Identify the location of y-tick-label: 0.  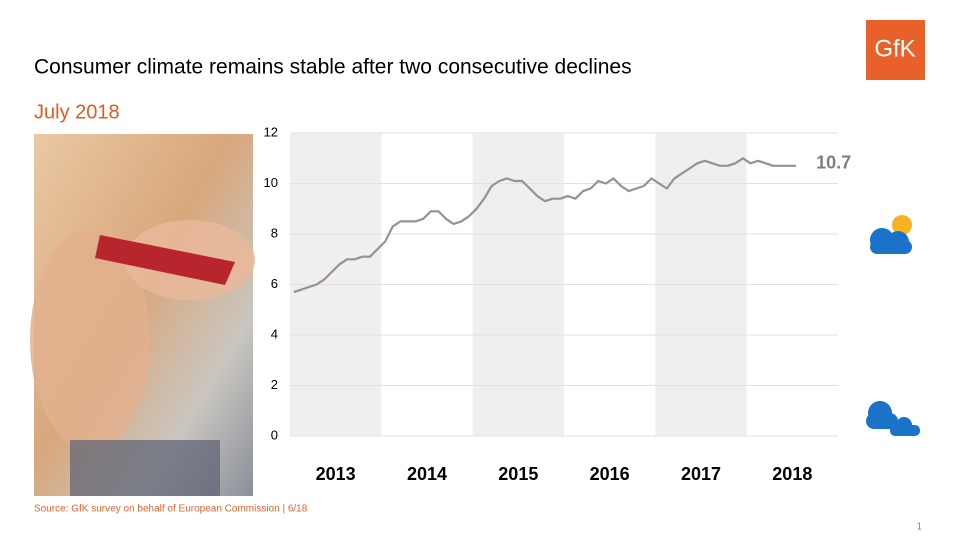
(274, 434).